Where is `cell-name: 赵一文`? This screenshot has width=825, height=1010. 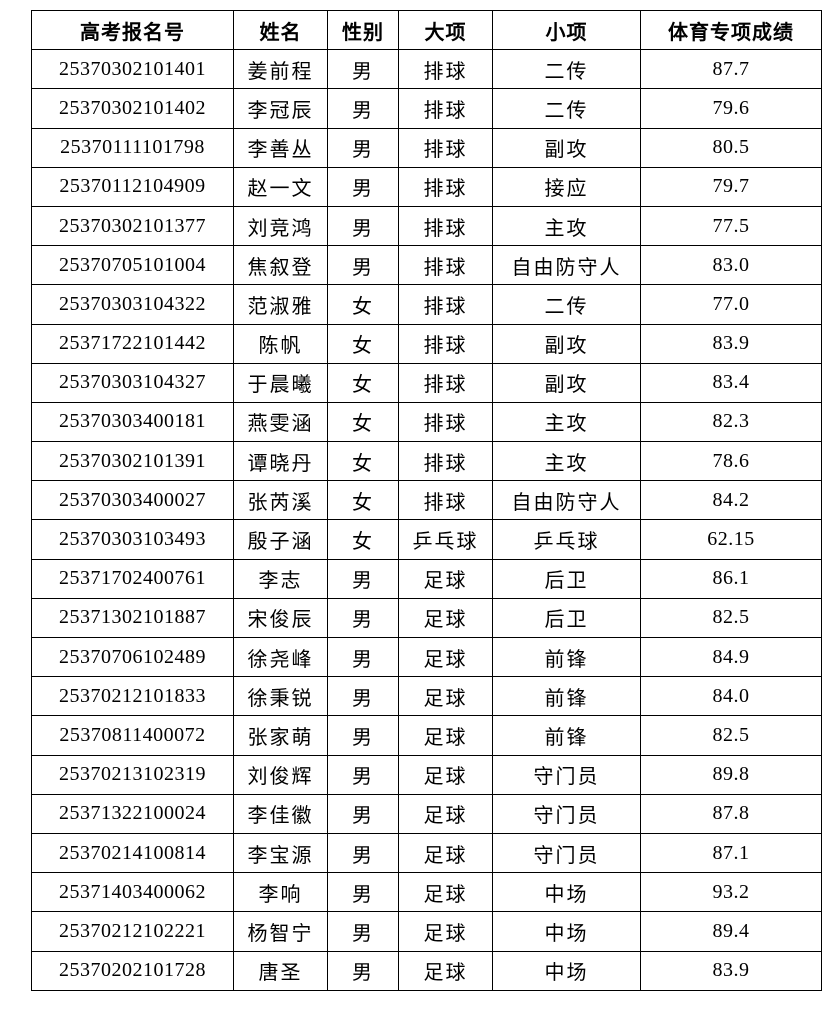 cell-name: 赵一文 is located at coordinates (280, 186).